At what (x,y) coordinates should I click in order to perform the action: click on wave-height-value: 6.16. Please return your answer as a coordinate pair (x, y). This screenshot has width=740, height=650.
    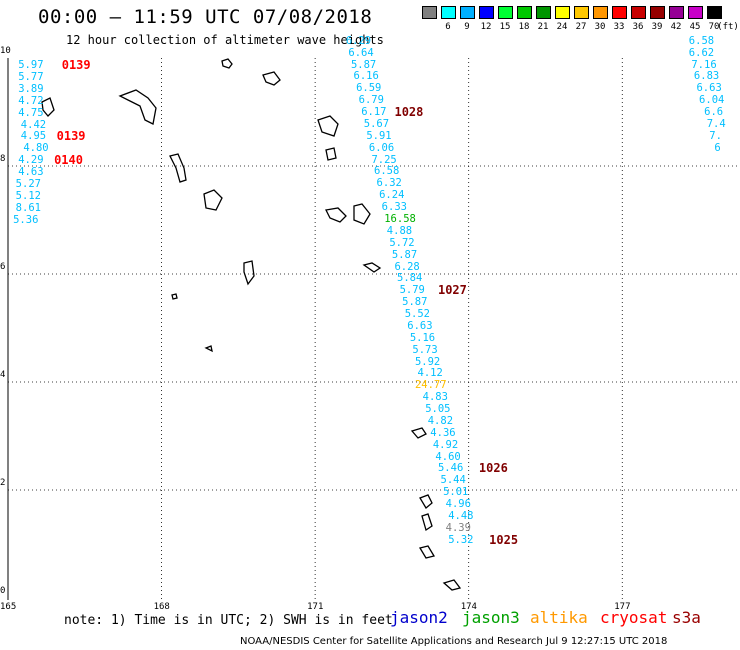
    Looking at the image, I should click on (366, 76).